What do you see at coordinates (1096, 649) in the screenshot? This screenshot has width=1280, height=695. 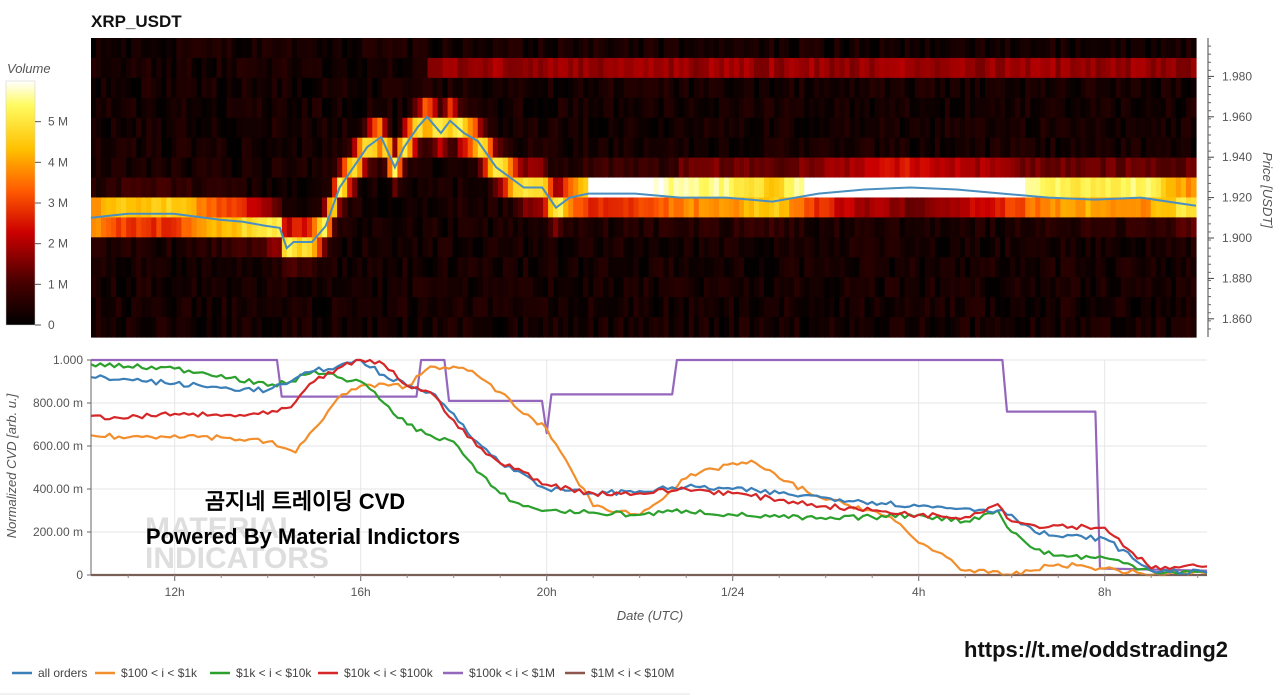 I see `telegram-link: https://t.me/oddstrading2` at bounding box center [1096, 649].